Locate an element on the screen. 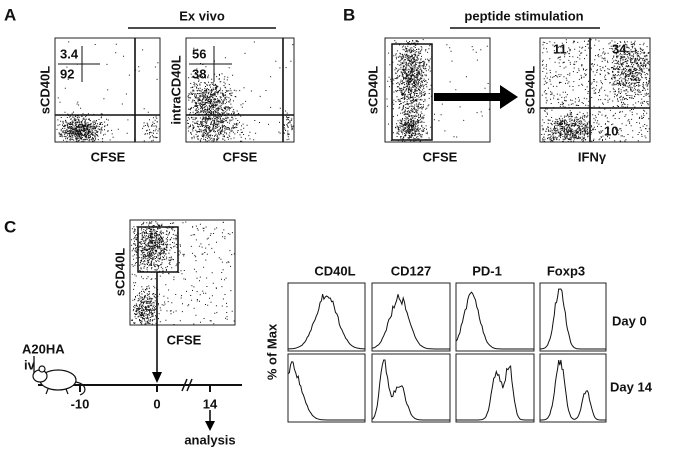 The width and height of the screenshot is (675, 451). marker-label: PD-1 is located at coordinates (487, 270).